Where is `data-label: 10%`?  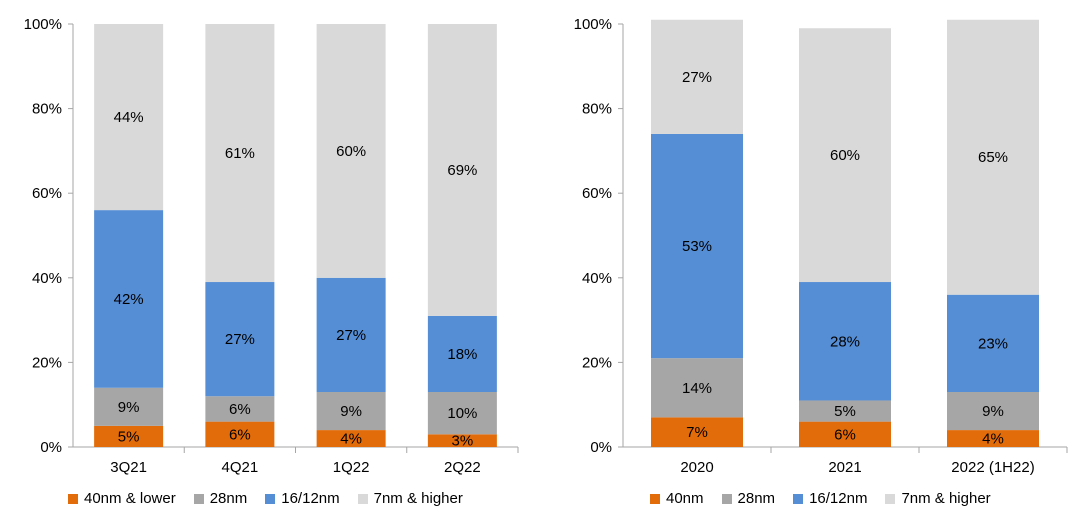 data-label: 10% is located at coordinates (462, 413).